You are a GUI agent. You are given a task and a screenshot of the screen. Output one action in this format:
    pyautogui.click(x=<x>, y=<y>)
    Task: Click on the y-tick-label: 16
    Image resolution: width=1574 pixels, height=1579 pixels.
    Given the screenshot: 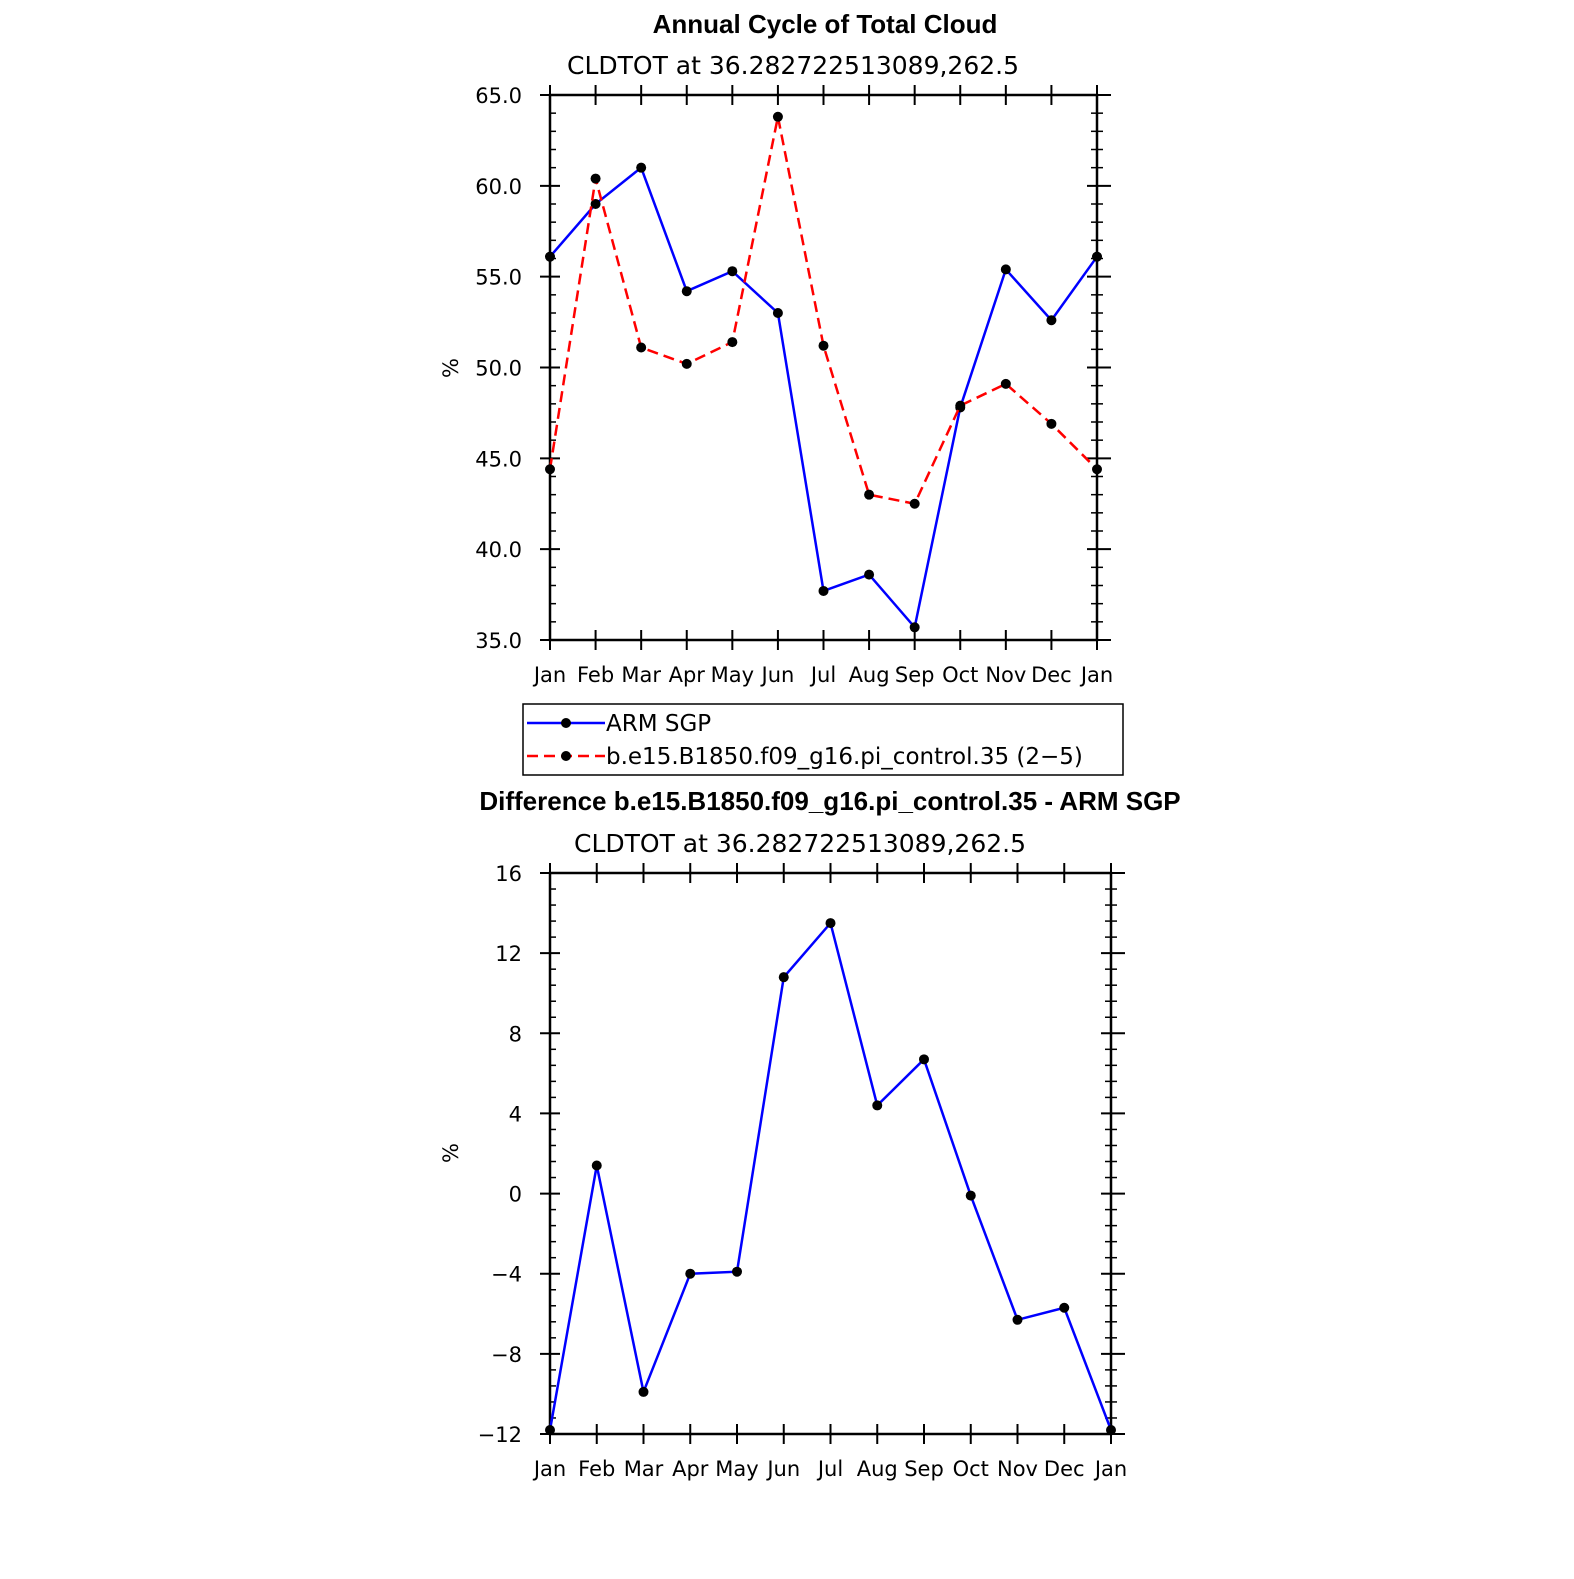 What is the action you would take?
    pyautogui.click(x=508, y=874)
    